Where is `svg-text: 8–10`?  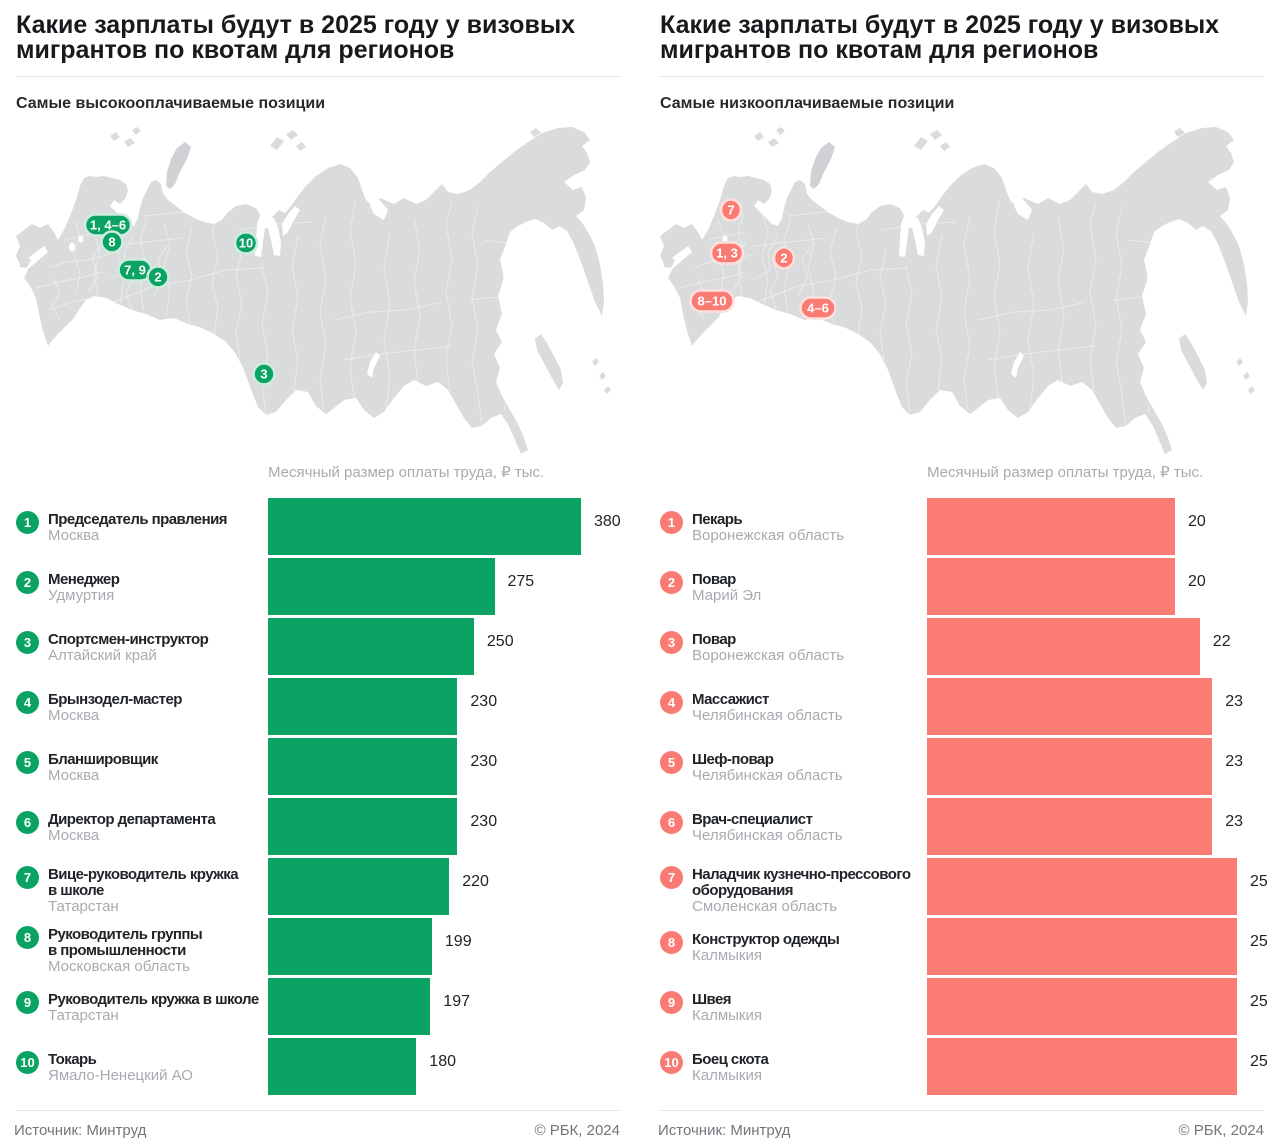
svg-text: 8–10 is located at coordinates (712, 301).